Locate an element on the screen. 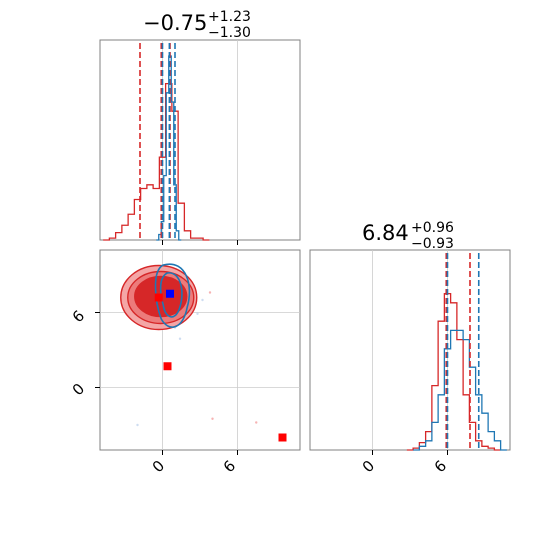 This screenshot has width=550, height=550. bottom-left-yticks: 0 6 is located at coordinates (78, 353).